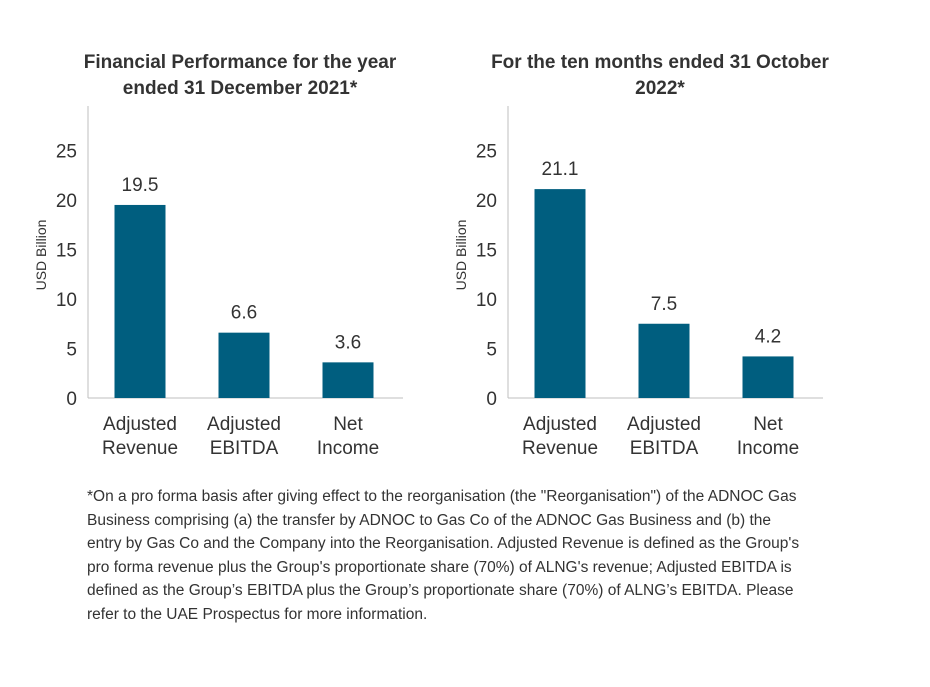 Image resolution: width=930 pixels, height=687 pixels. I want to click on data-label: 6.6, so click(244, 313).